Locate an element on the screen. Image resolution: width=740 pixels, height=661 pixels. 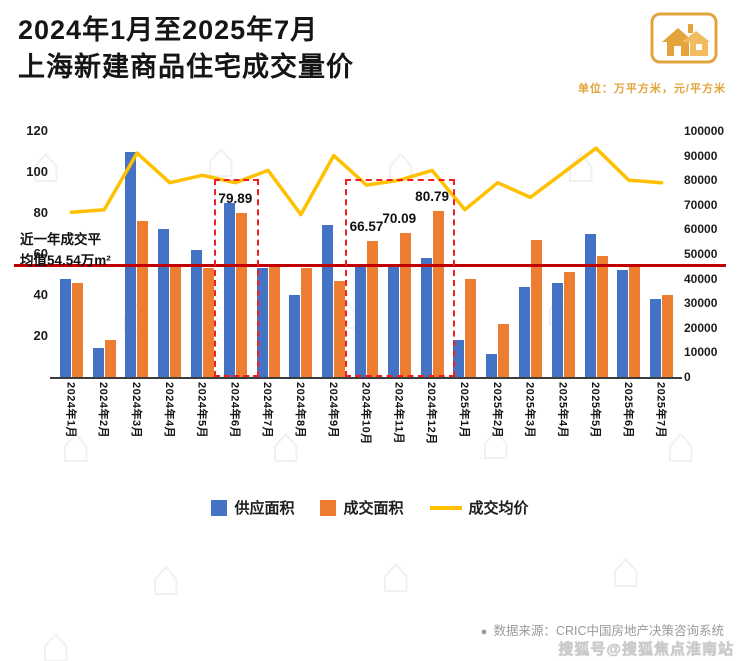
left-axis-tick: 100 is located at coordinates (37, 171).